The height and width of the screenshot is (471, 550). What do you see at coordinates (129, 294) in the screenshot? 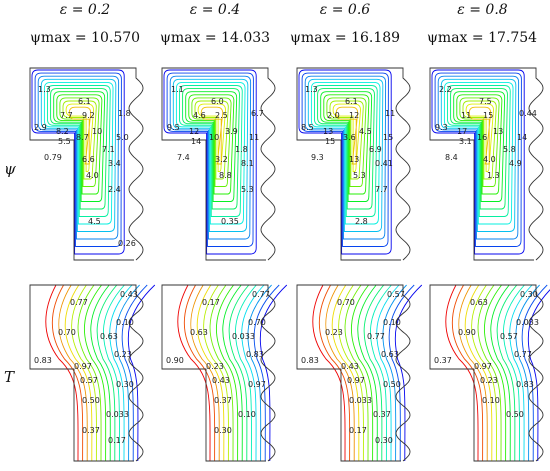
I see `isotherm-contour-label: 0.43` at bounding box center [129, 294].